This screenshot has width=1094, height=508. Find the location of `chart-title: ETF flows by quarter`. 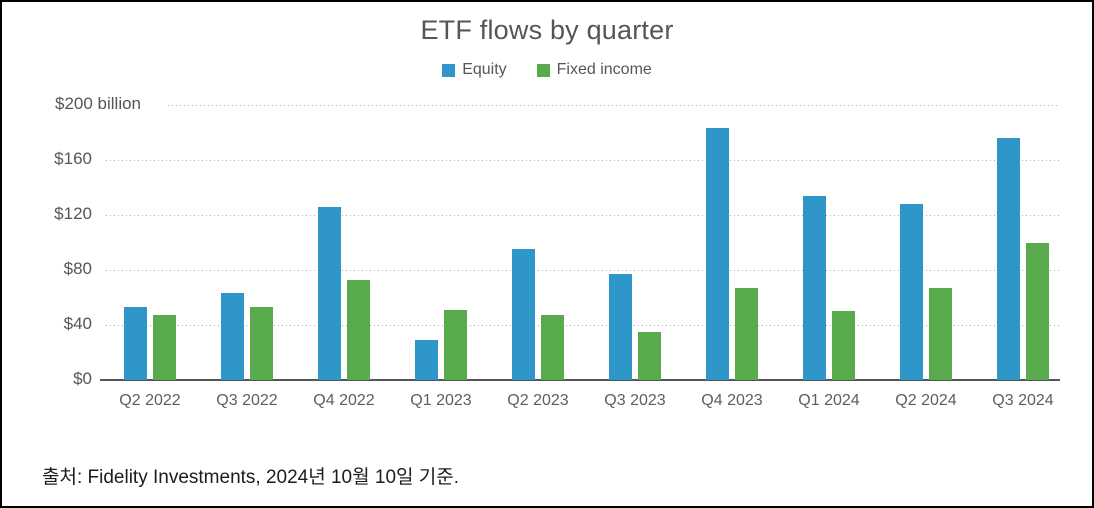

chart-title: ETF flows by quarter is located at coordinates (547, 30).